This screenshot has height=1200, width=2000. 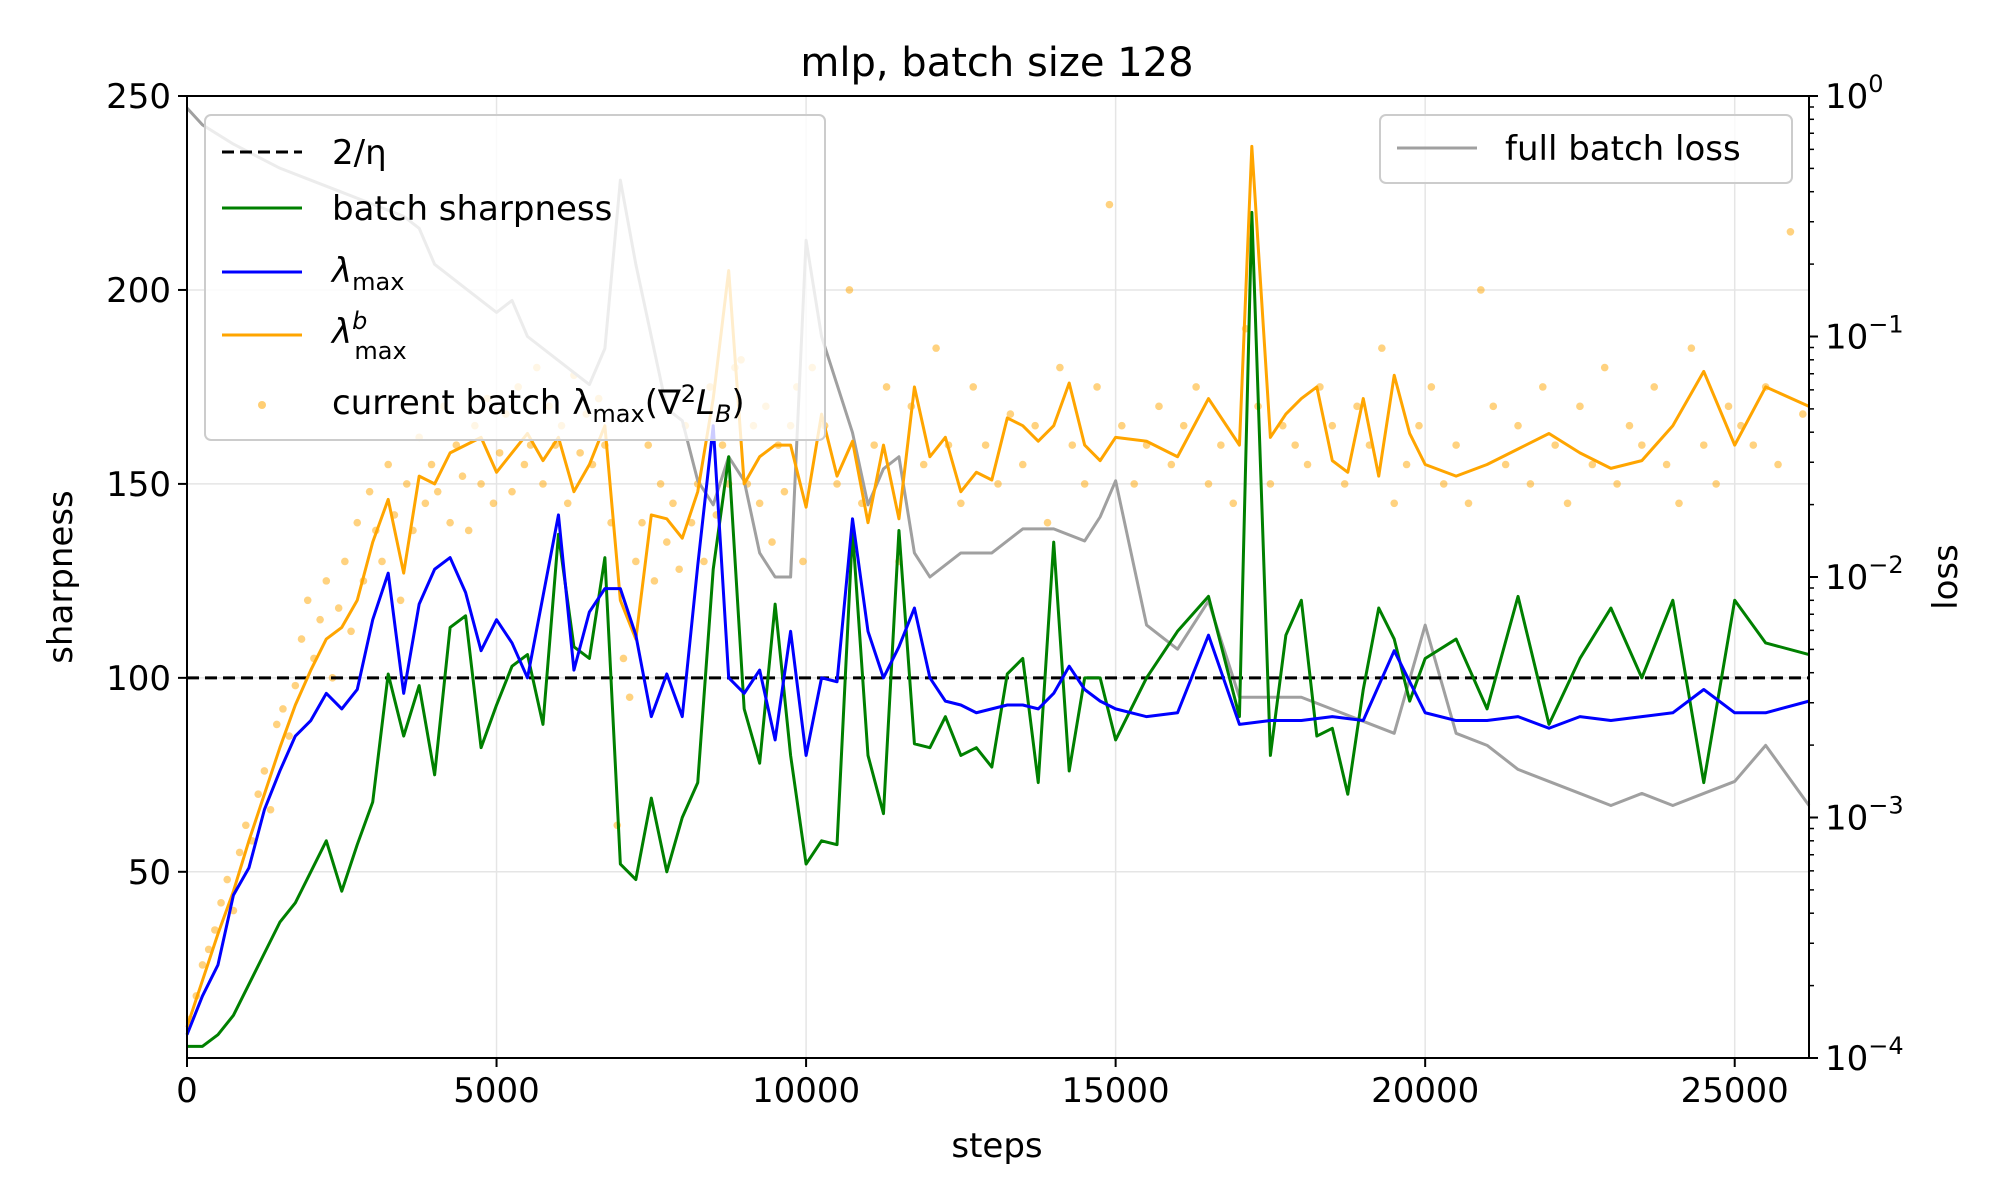 I want to click on x-tick-label: 15000, so click(x=1116, y=1091).